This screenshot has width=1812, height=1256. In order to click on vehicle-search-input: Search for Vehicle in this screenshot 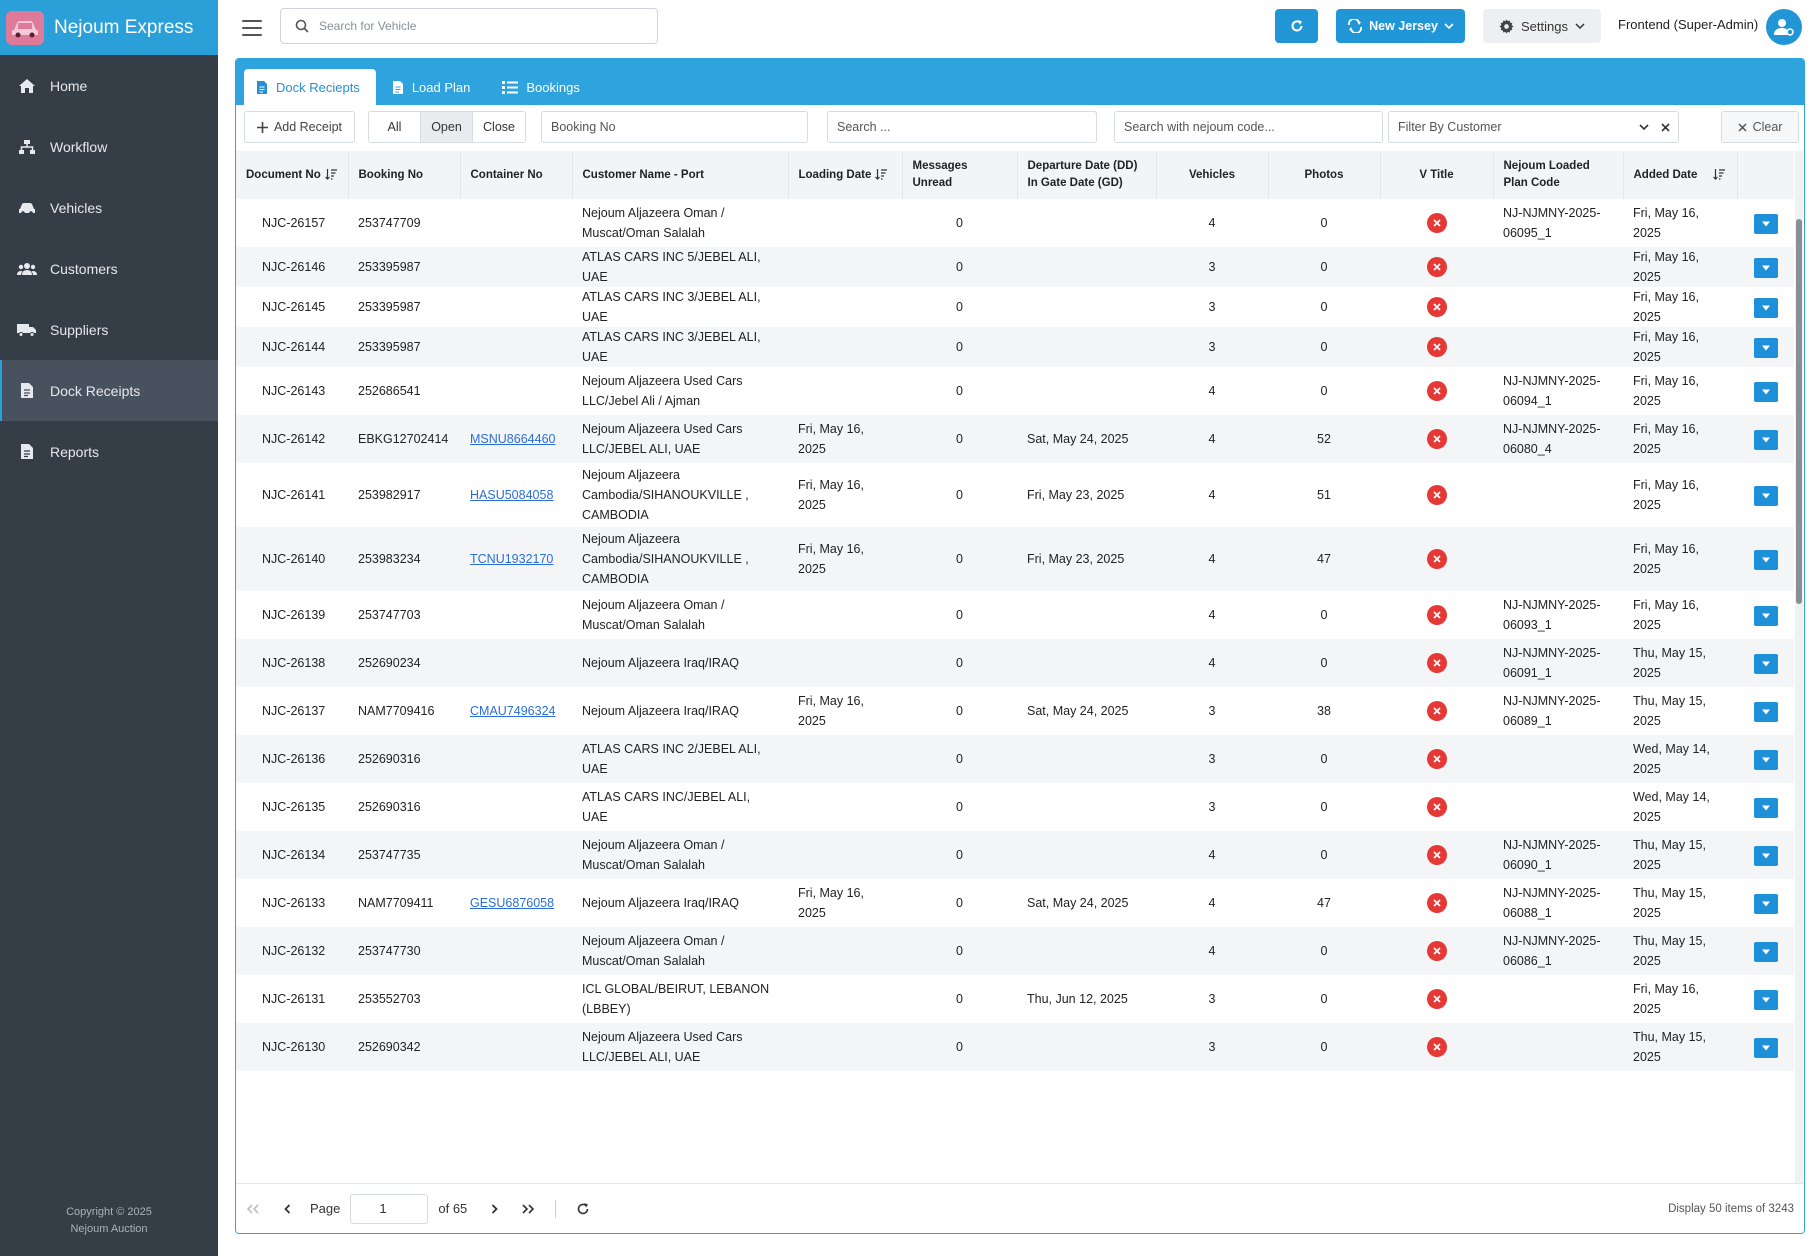, I will do `click(469, 26)`.